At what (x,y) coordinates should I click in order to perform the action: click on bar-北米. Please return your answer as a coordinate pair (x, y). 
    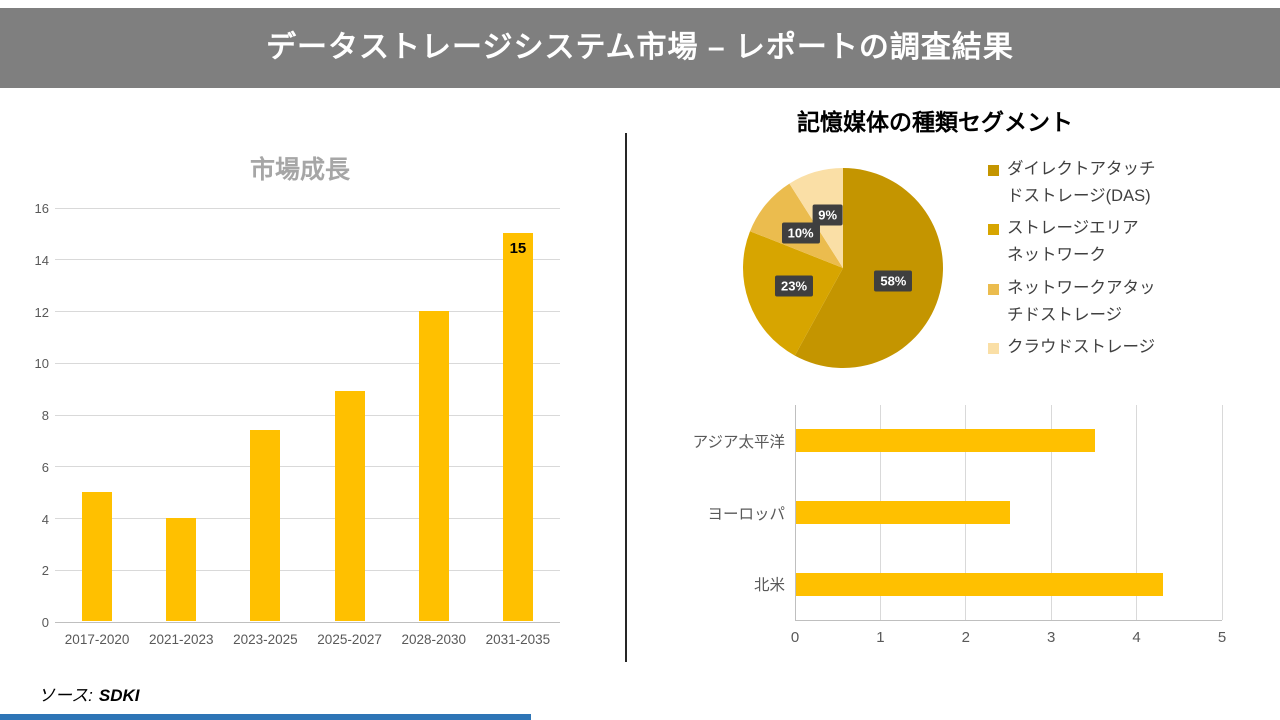
    Looking at the image, I should click on (980, 584).